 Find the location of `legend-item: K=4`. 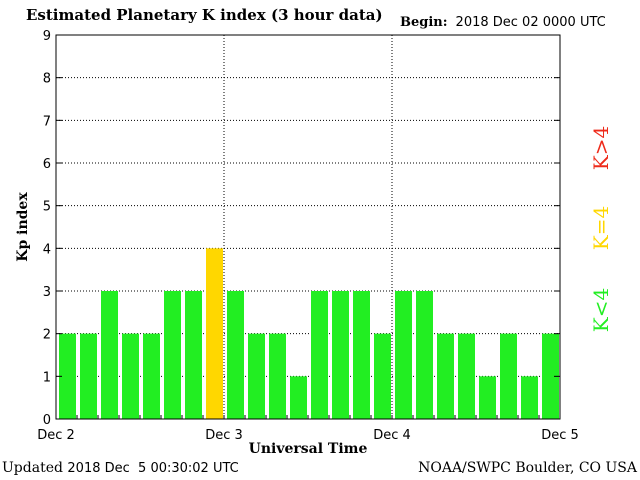

legend-item: K=4 is located at coordinates (601, 228).